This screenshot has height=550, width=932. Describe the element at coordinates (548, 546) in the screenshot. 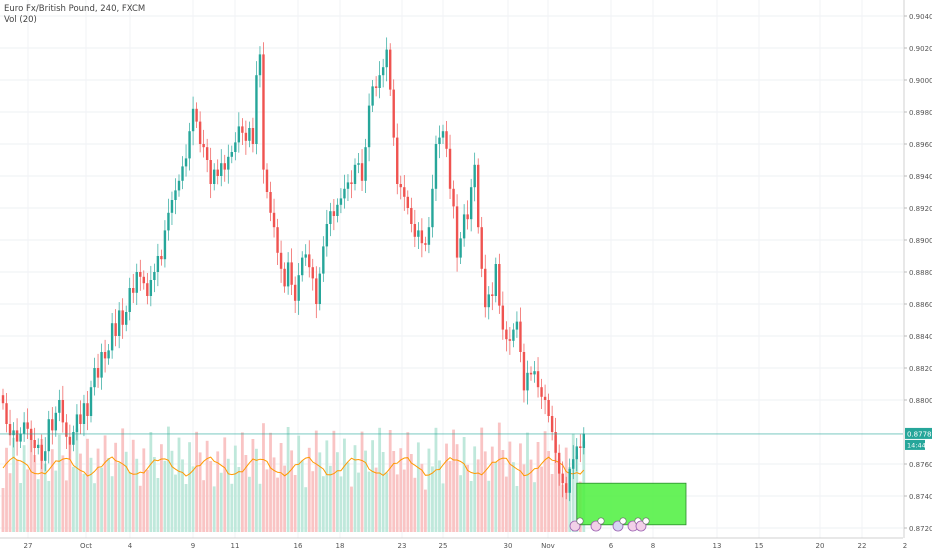

I see `time-tick-label: Nov` at that location.